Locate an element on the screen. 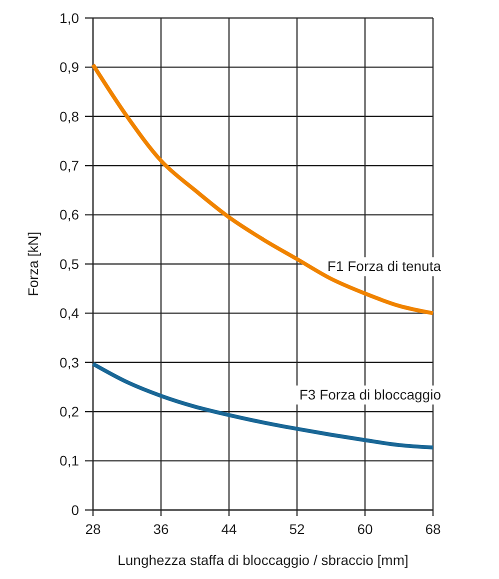 Image resolution: width=499 pixels, height=579 pixels. x-tick-label: 28 is located at coordinates (93, 529).